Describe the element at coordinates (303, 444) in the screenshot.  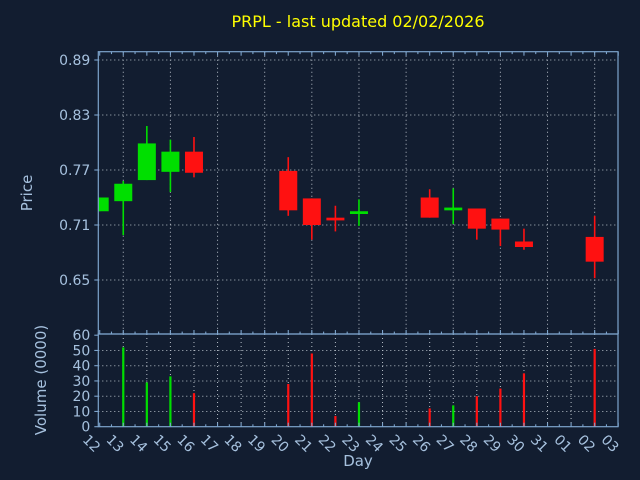
I see `x-tick-label: 21` at that location.